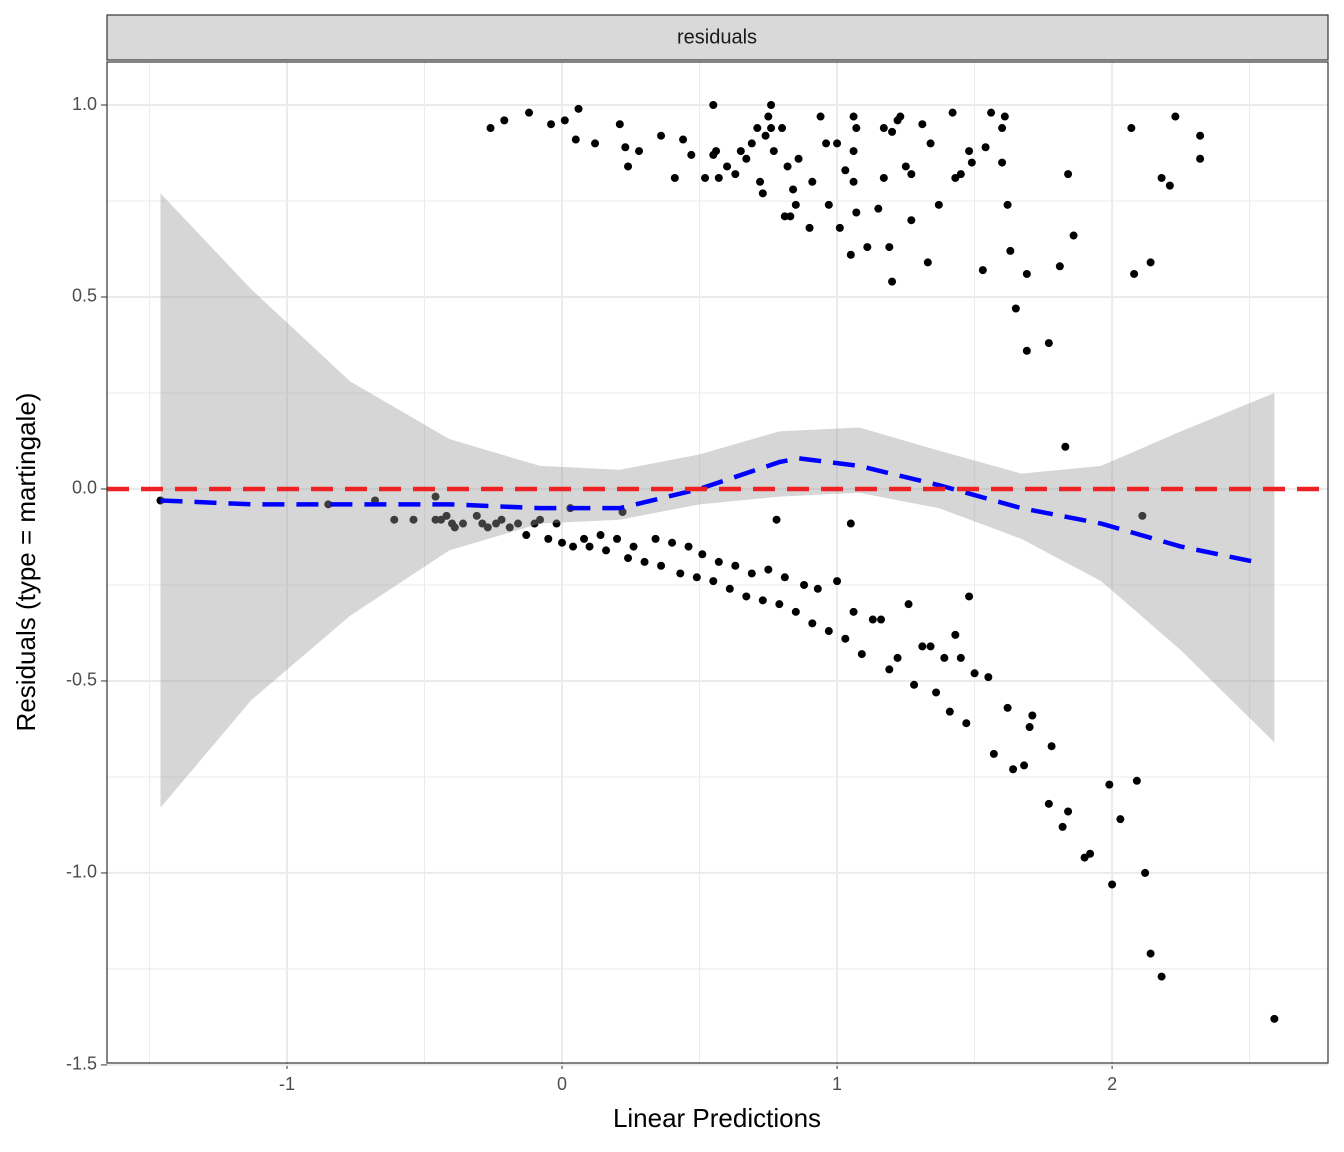 Image resolution: width=1344 pixels, height=1152 pixels. Describe the element at coordinates (717, 1118) in the screenshot. I see `x-axis-title: Linear Predictions` at that location.